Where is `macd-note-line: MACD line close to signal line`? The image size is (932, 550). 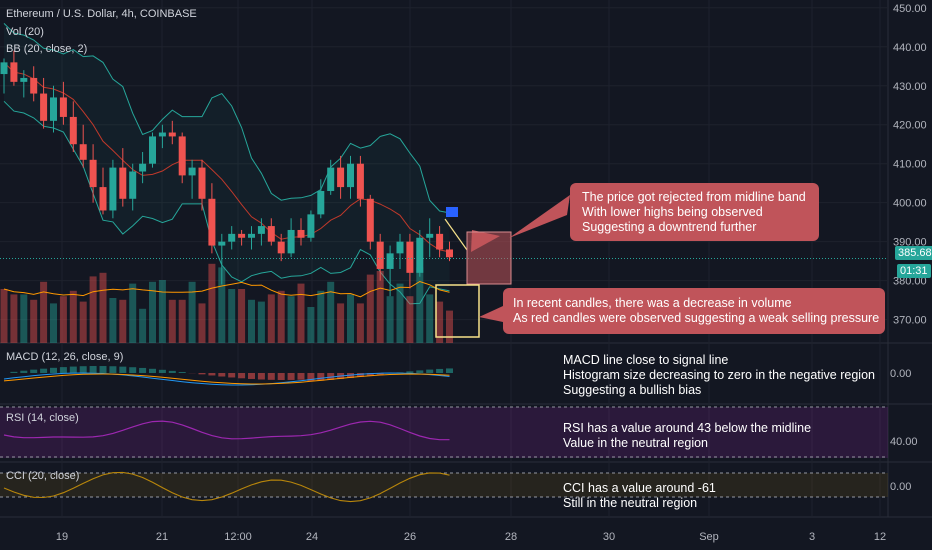 macd-note-line: MACD line close to signal line is located at coordinates (646, 360).